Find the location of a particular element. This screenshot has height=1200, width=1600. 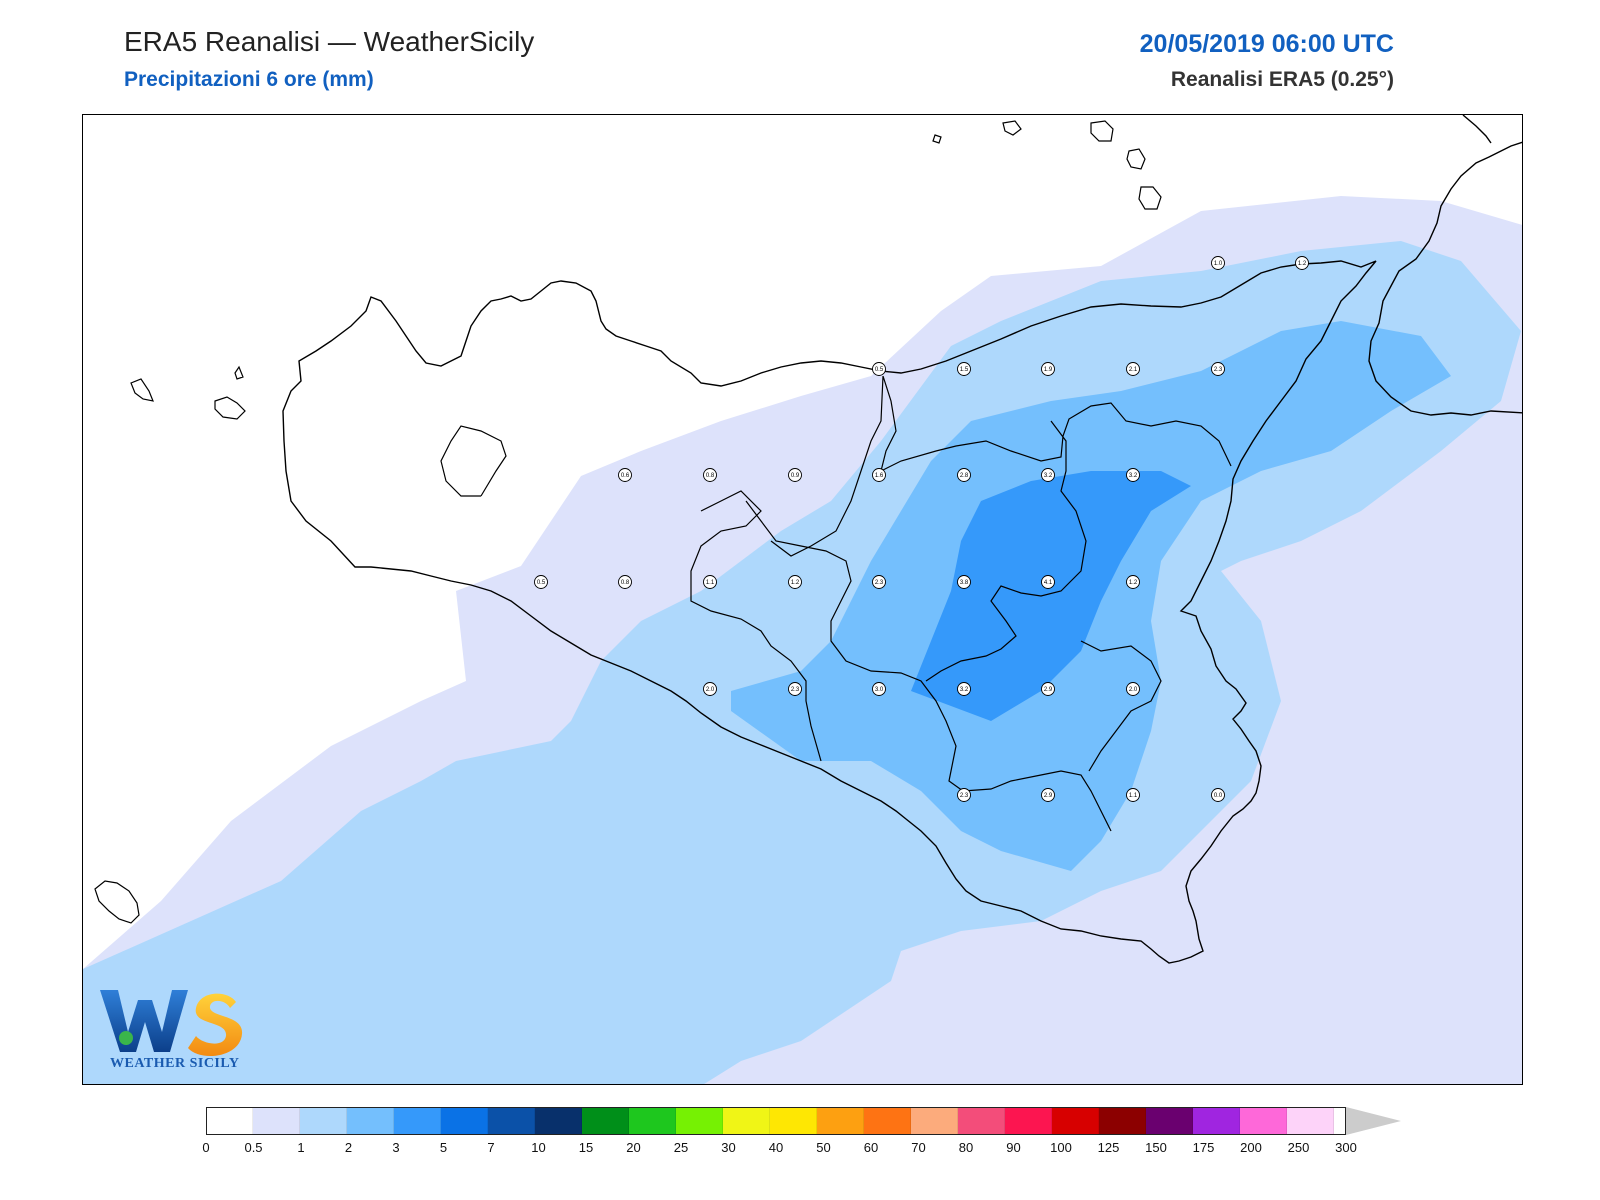

station-value: 0.5 is located at coordinates (541, 583).